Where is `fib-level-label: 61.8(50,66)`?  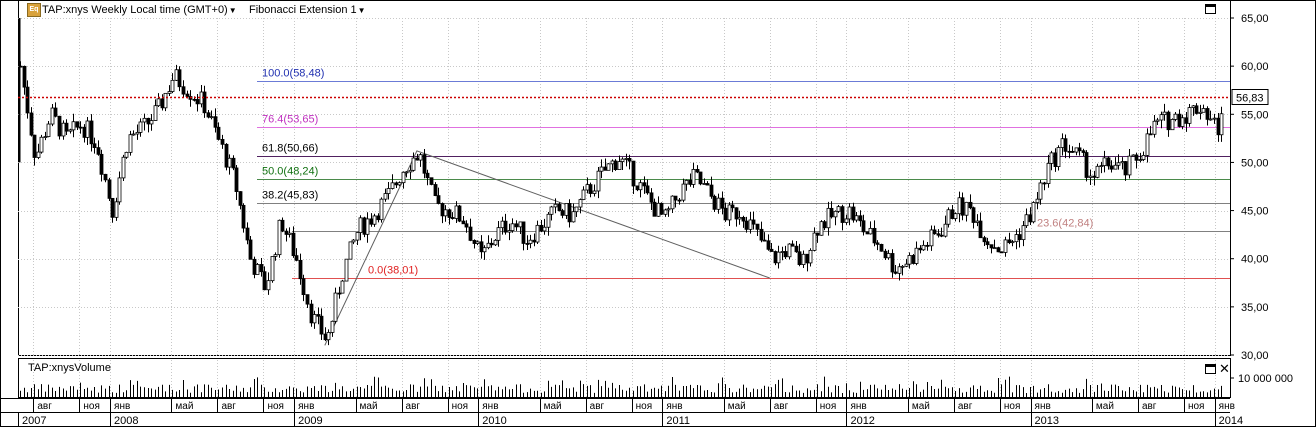
fib-level-label: 61.8(50,66) is located at coordinates (290, 149).